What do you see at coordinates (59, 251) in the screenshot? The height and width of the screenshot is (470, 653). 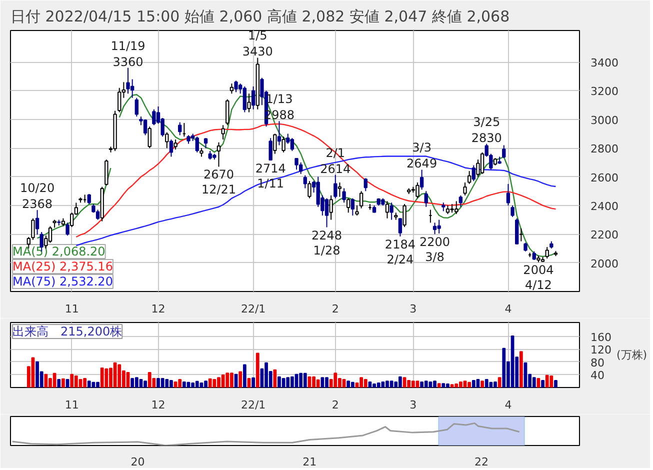 I see `series-label: MA(5) 2,068.20` at bounding box center [59, 251].